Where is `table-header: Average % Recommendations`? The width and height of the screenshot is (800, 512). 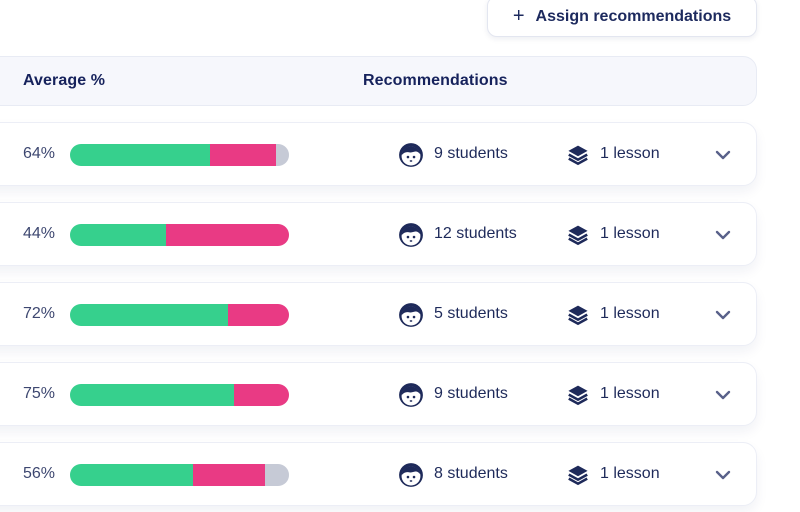 table-header: Average % Recommendations is located at coordinates (378, 81).